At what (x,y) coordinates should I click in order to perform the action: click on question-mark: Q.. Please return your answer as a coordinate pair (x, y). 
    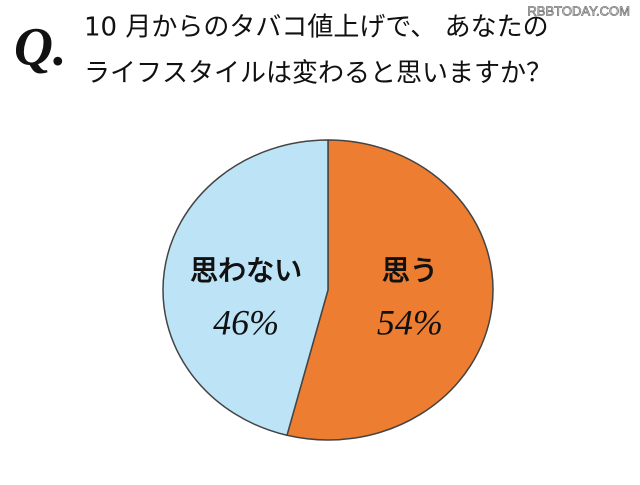
    Looking at the image, I should click on (40, 46).